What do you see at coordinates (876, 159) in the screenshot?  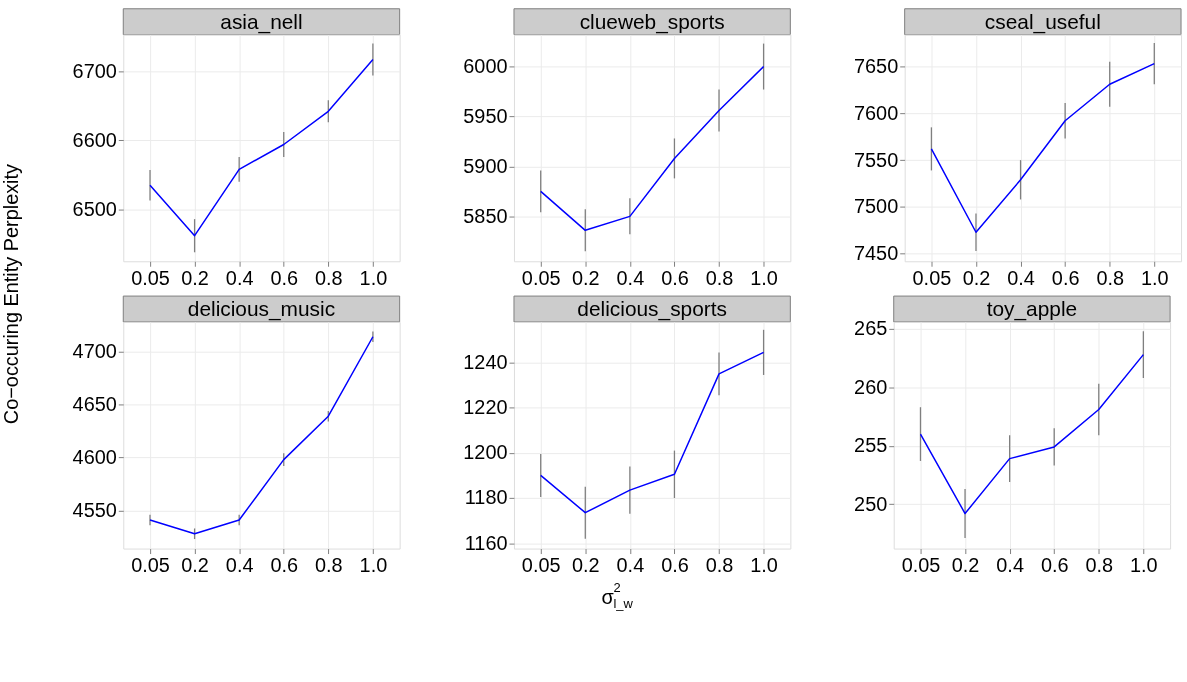 I see `y-tick-label: 7550` at bounding box center [876, 159].